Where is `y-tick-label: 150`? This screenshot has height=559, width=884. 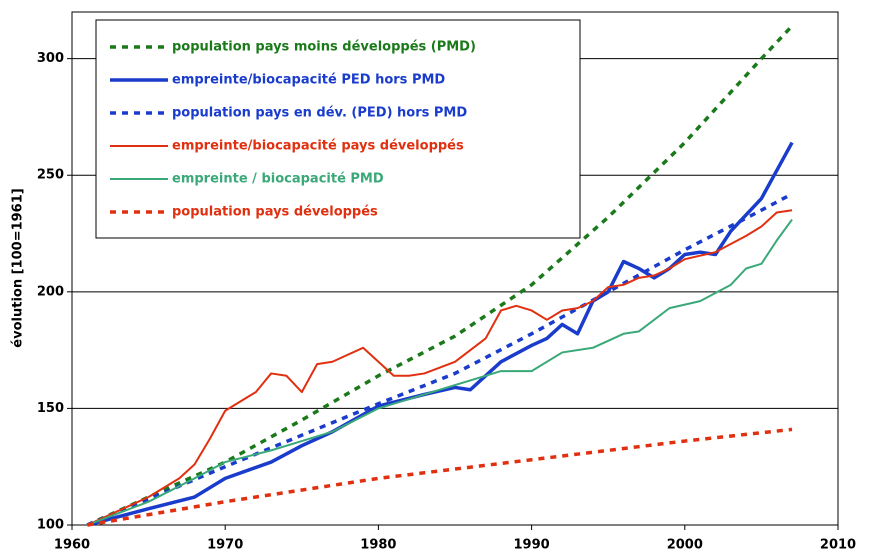 y-tick-label: 150 is located at coordinates (50, 408).